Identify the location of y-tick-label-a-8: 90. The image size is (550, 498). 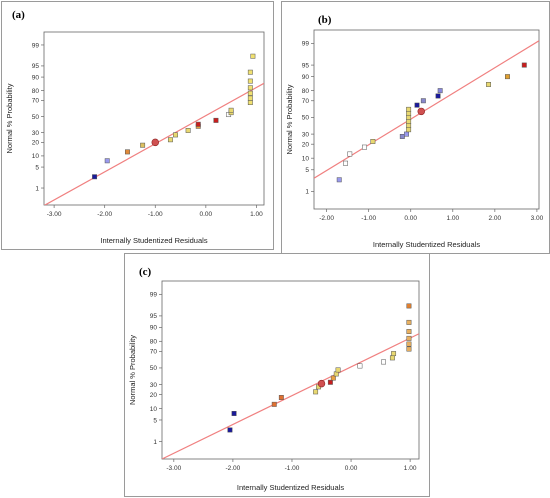
(36, 77).